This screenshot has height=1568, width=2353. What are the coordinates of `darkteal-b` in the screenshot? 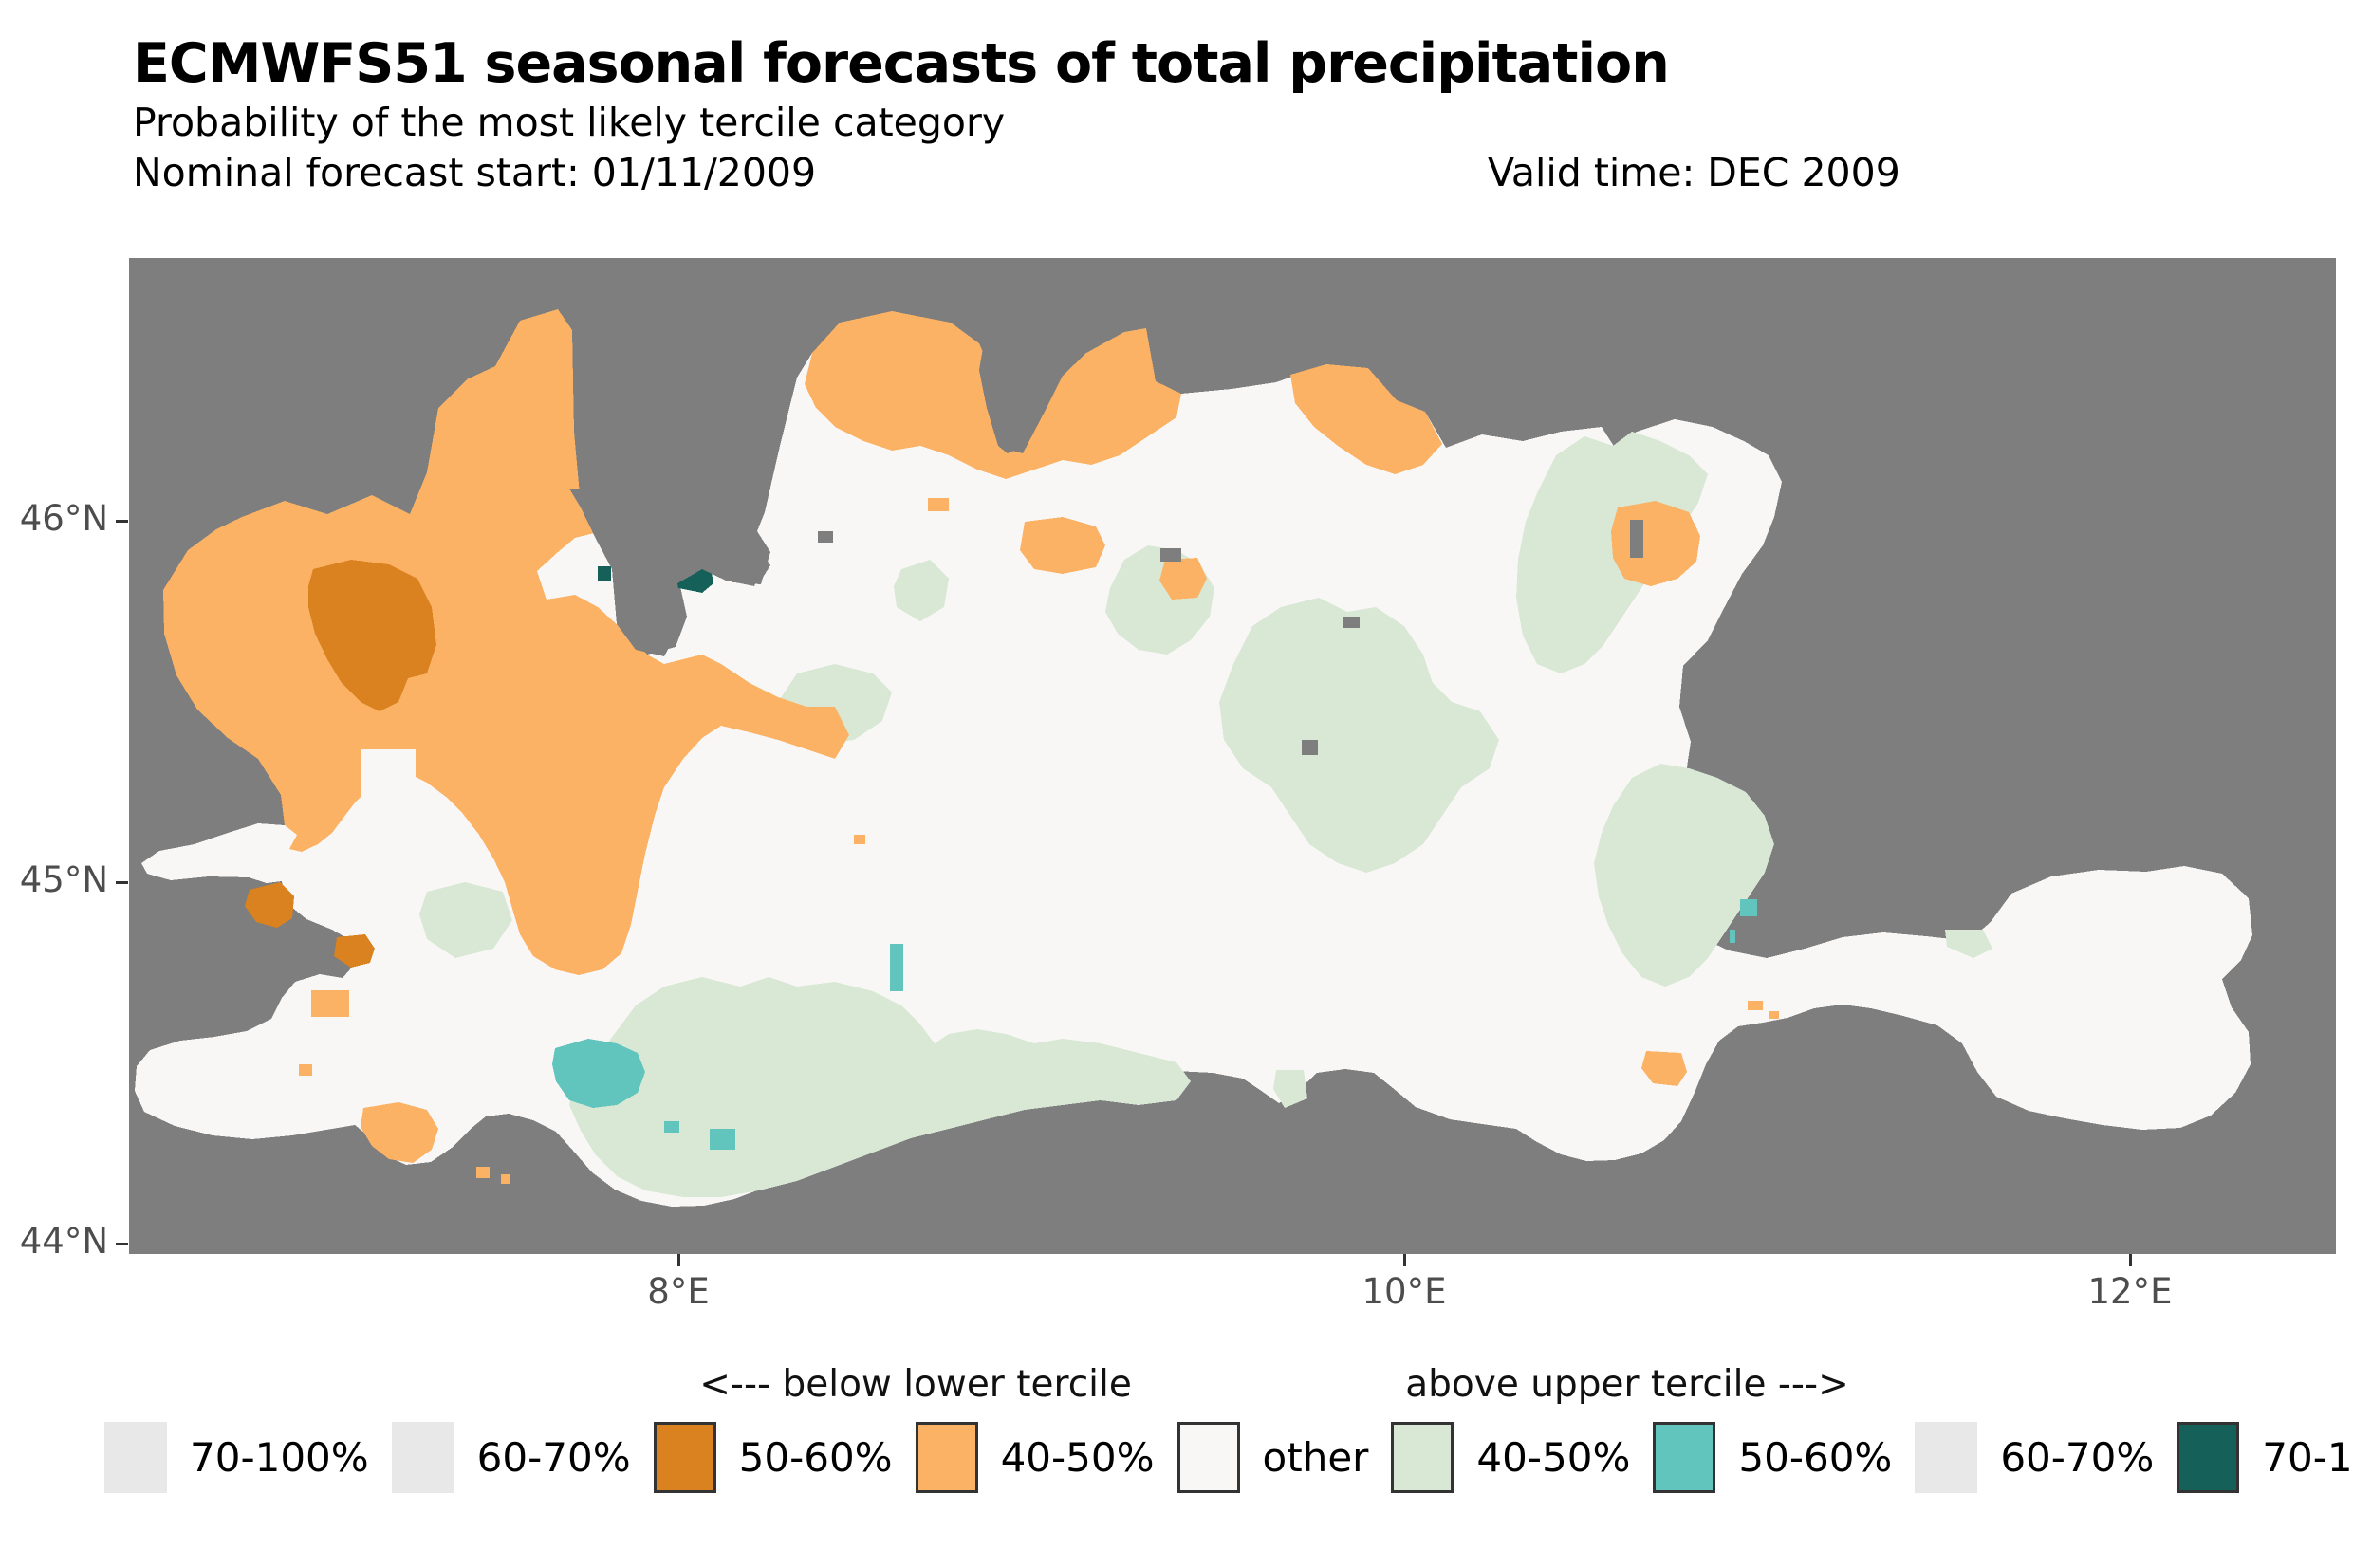 It's located at (604, 574).